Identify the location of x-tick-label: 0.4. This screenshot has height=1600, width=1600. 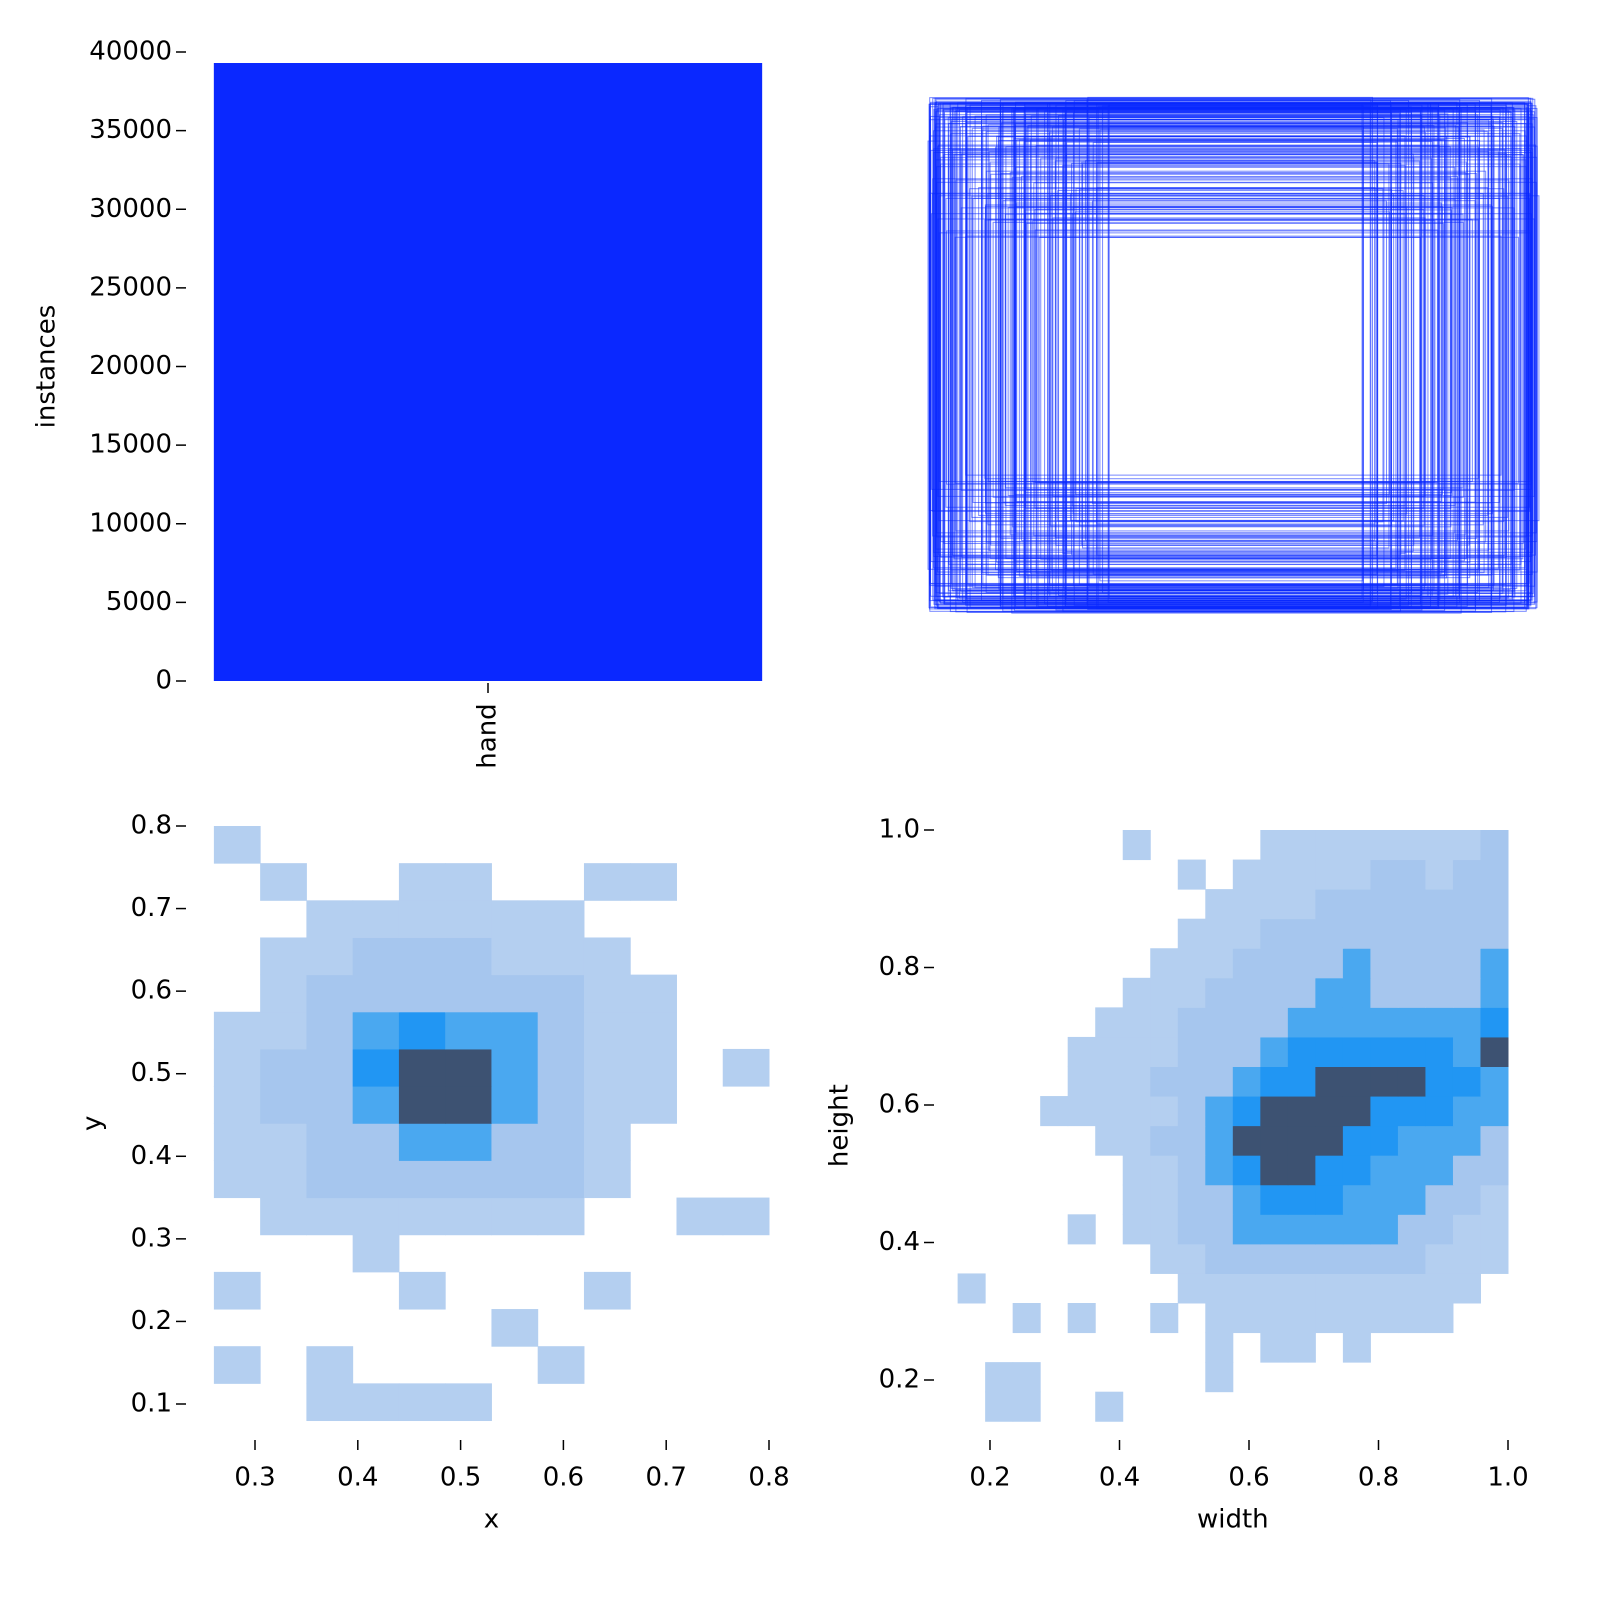
(1119, 1478).